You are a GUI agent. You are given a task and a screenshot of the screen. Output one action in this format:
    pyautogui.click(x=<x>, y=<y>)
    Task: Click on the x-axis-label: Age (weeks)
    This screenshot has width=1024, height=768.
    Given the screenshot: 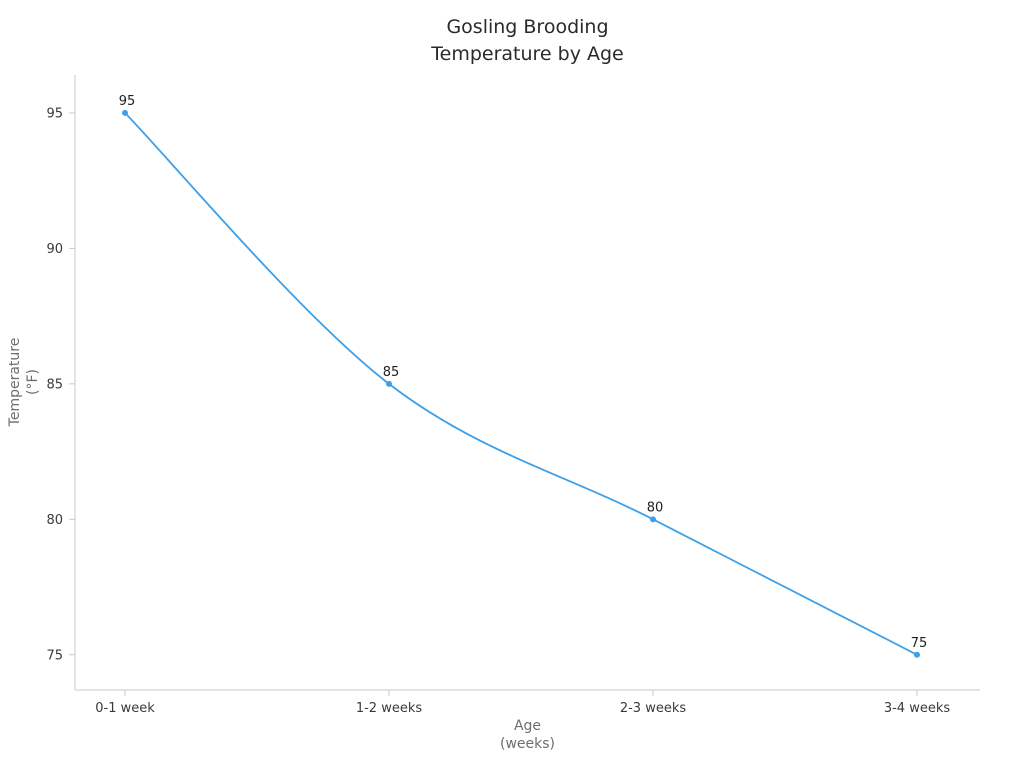 What is the action you would take?
    pyautogui.click(x=527, y=735)
    